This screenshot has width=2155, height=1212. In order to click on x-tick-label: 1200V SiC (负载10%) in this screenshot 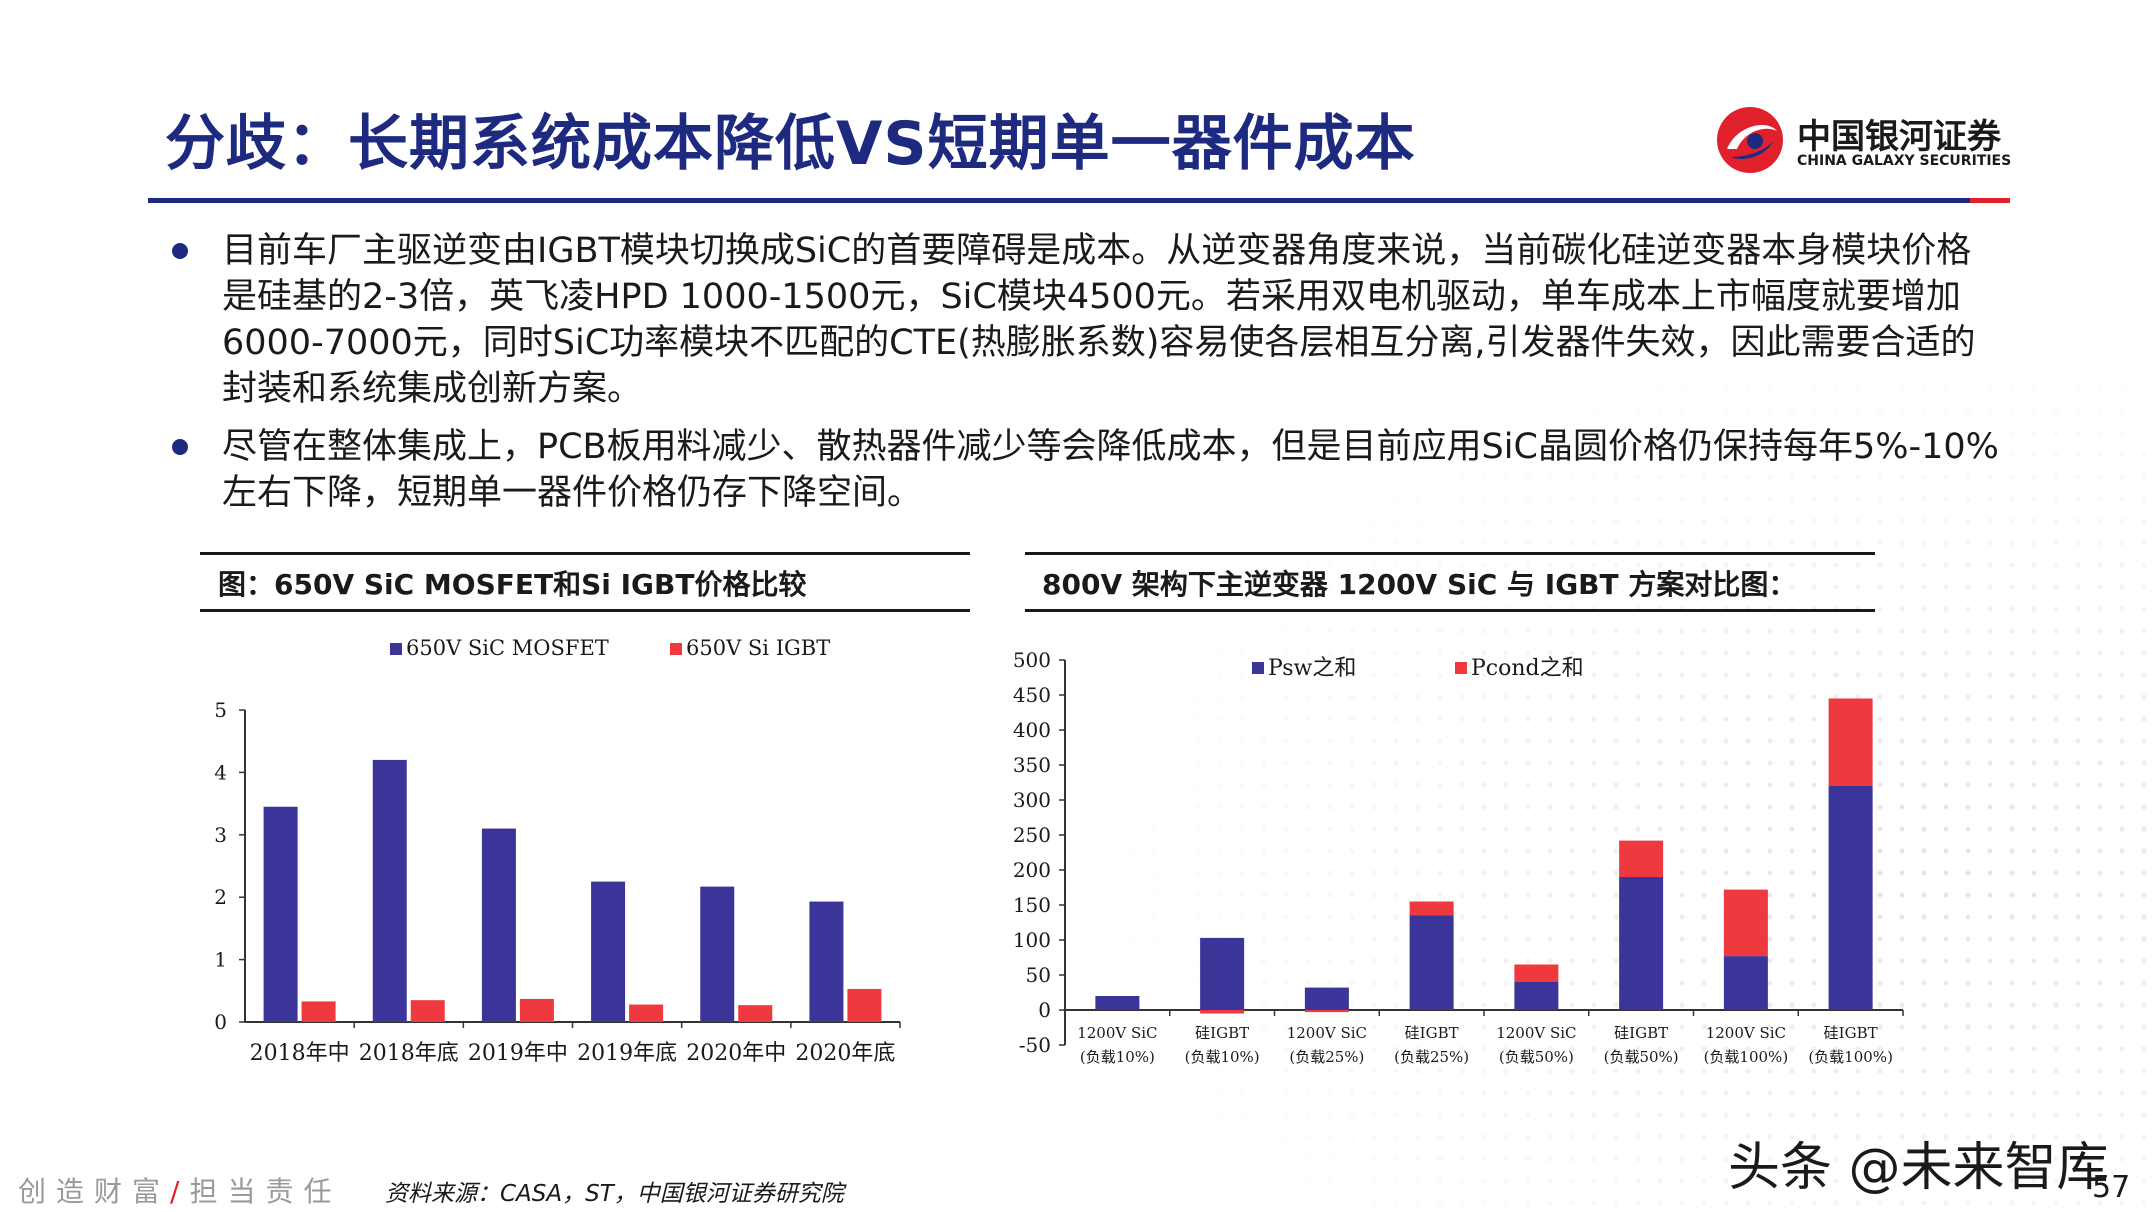, I will do `click(1117, 1045)`.